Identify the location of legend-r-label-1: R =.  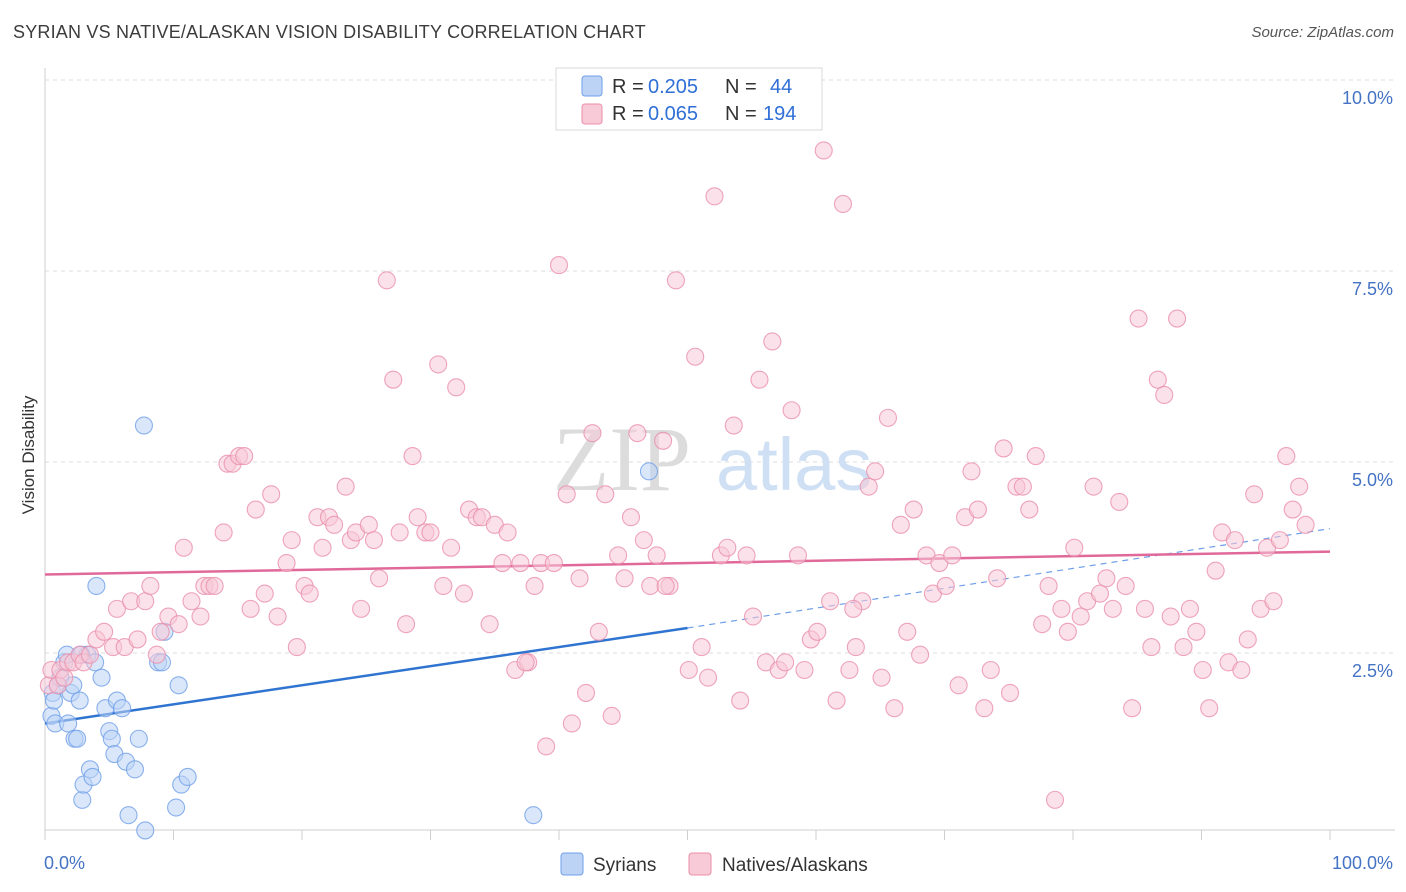
(628, 87).